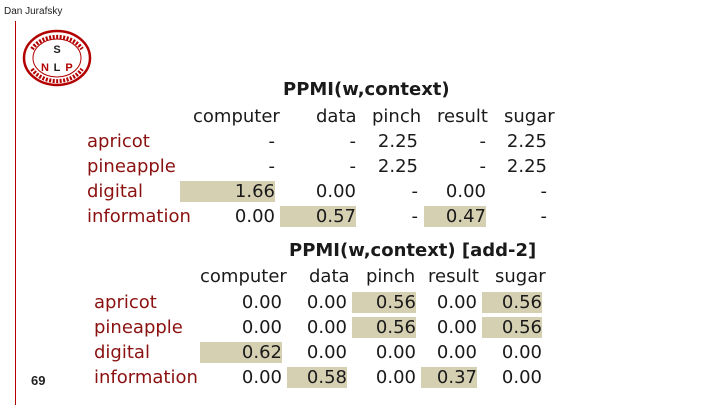 Image resolution: width=720 pixels, height=405 pixels. What do you see at coordinates (33, 11) in the screenshot?
I see `author-header: Dan Jurafsky` at bounding box center [33, 11].